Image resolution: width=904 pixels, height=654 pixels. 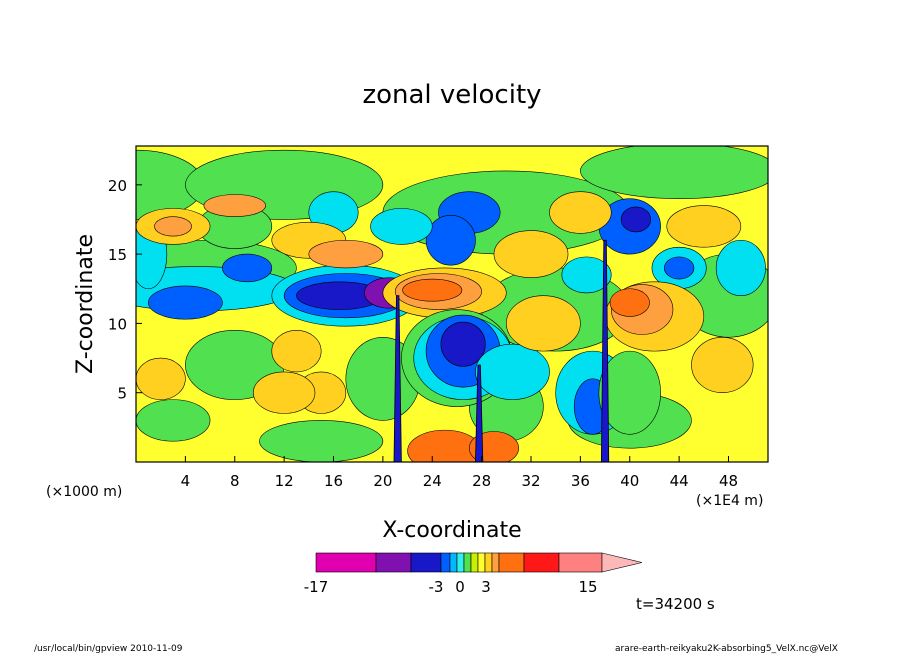 I want to click on x-tick-label: 4, so click(x=186, y=481).